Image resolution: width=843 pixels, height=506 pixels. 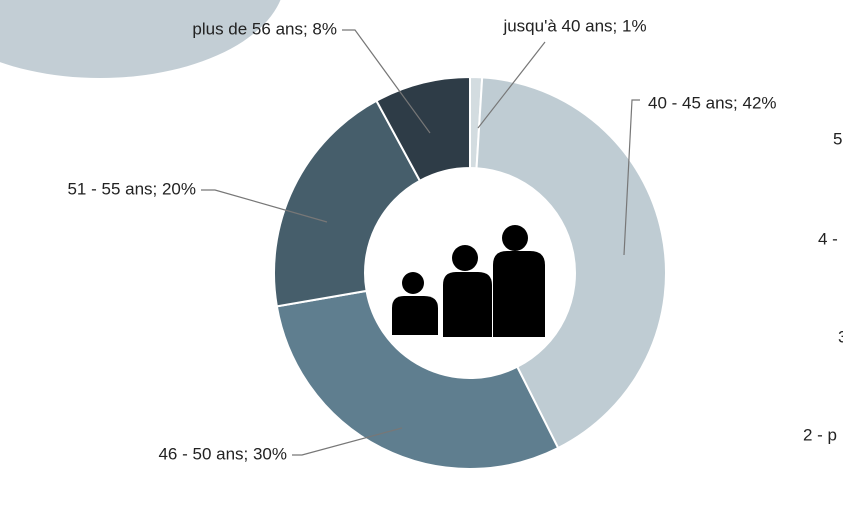 I want to click on data-label: jusqu'à 40 ans; 1%, so click(x=574, y=25).